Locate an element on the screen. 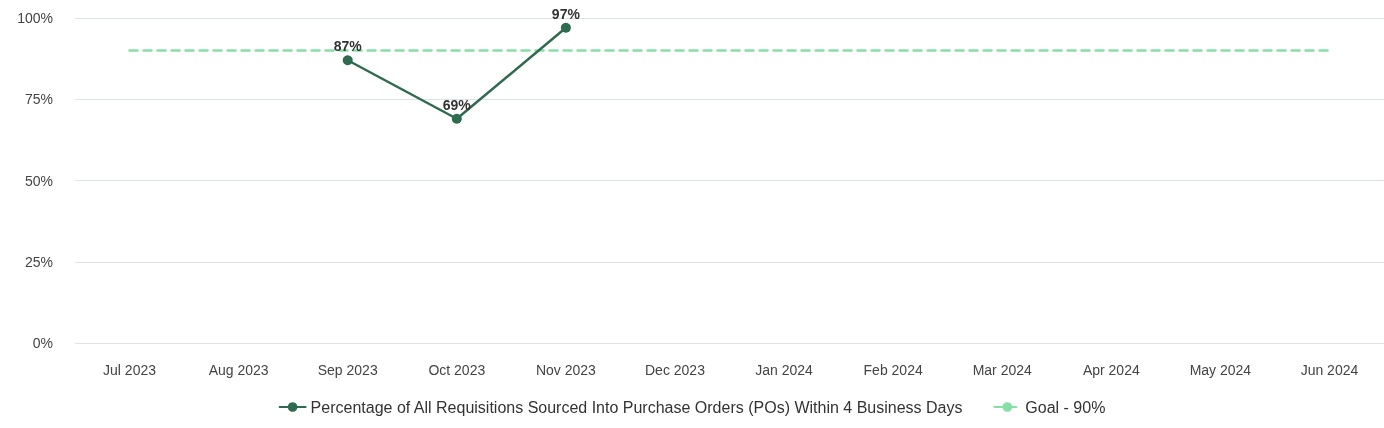  x-tick-label: Oct 2023 is located at coordinates (457, 370).